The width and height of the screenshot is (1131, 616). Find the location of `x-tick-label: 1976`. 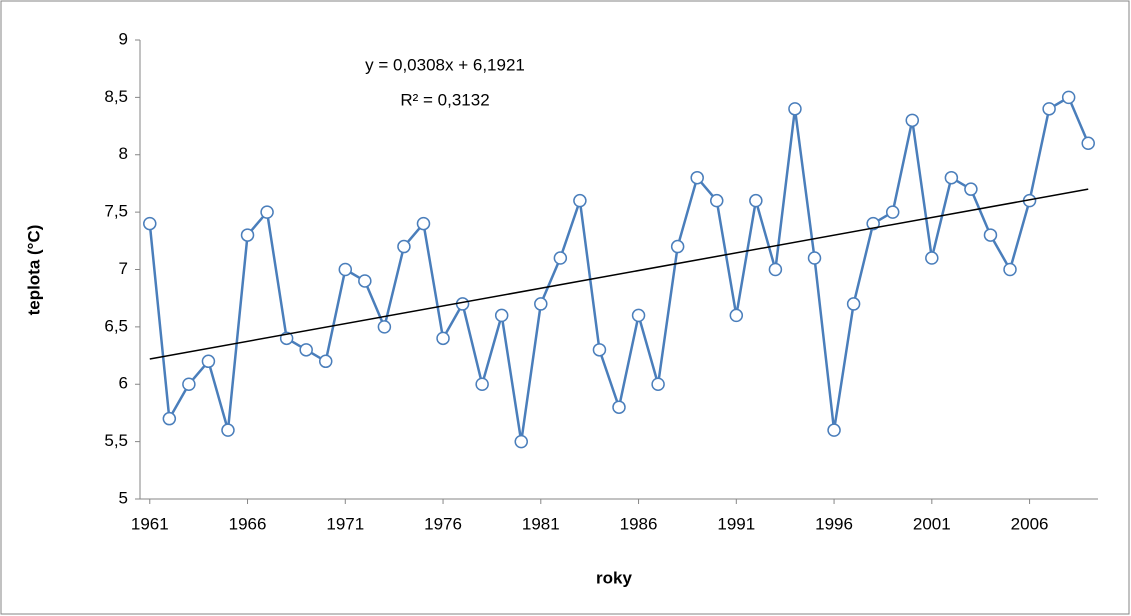

x-tick-label: 1976 is located at coordinates (443, 523).